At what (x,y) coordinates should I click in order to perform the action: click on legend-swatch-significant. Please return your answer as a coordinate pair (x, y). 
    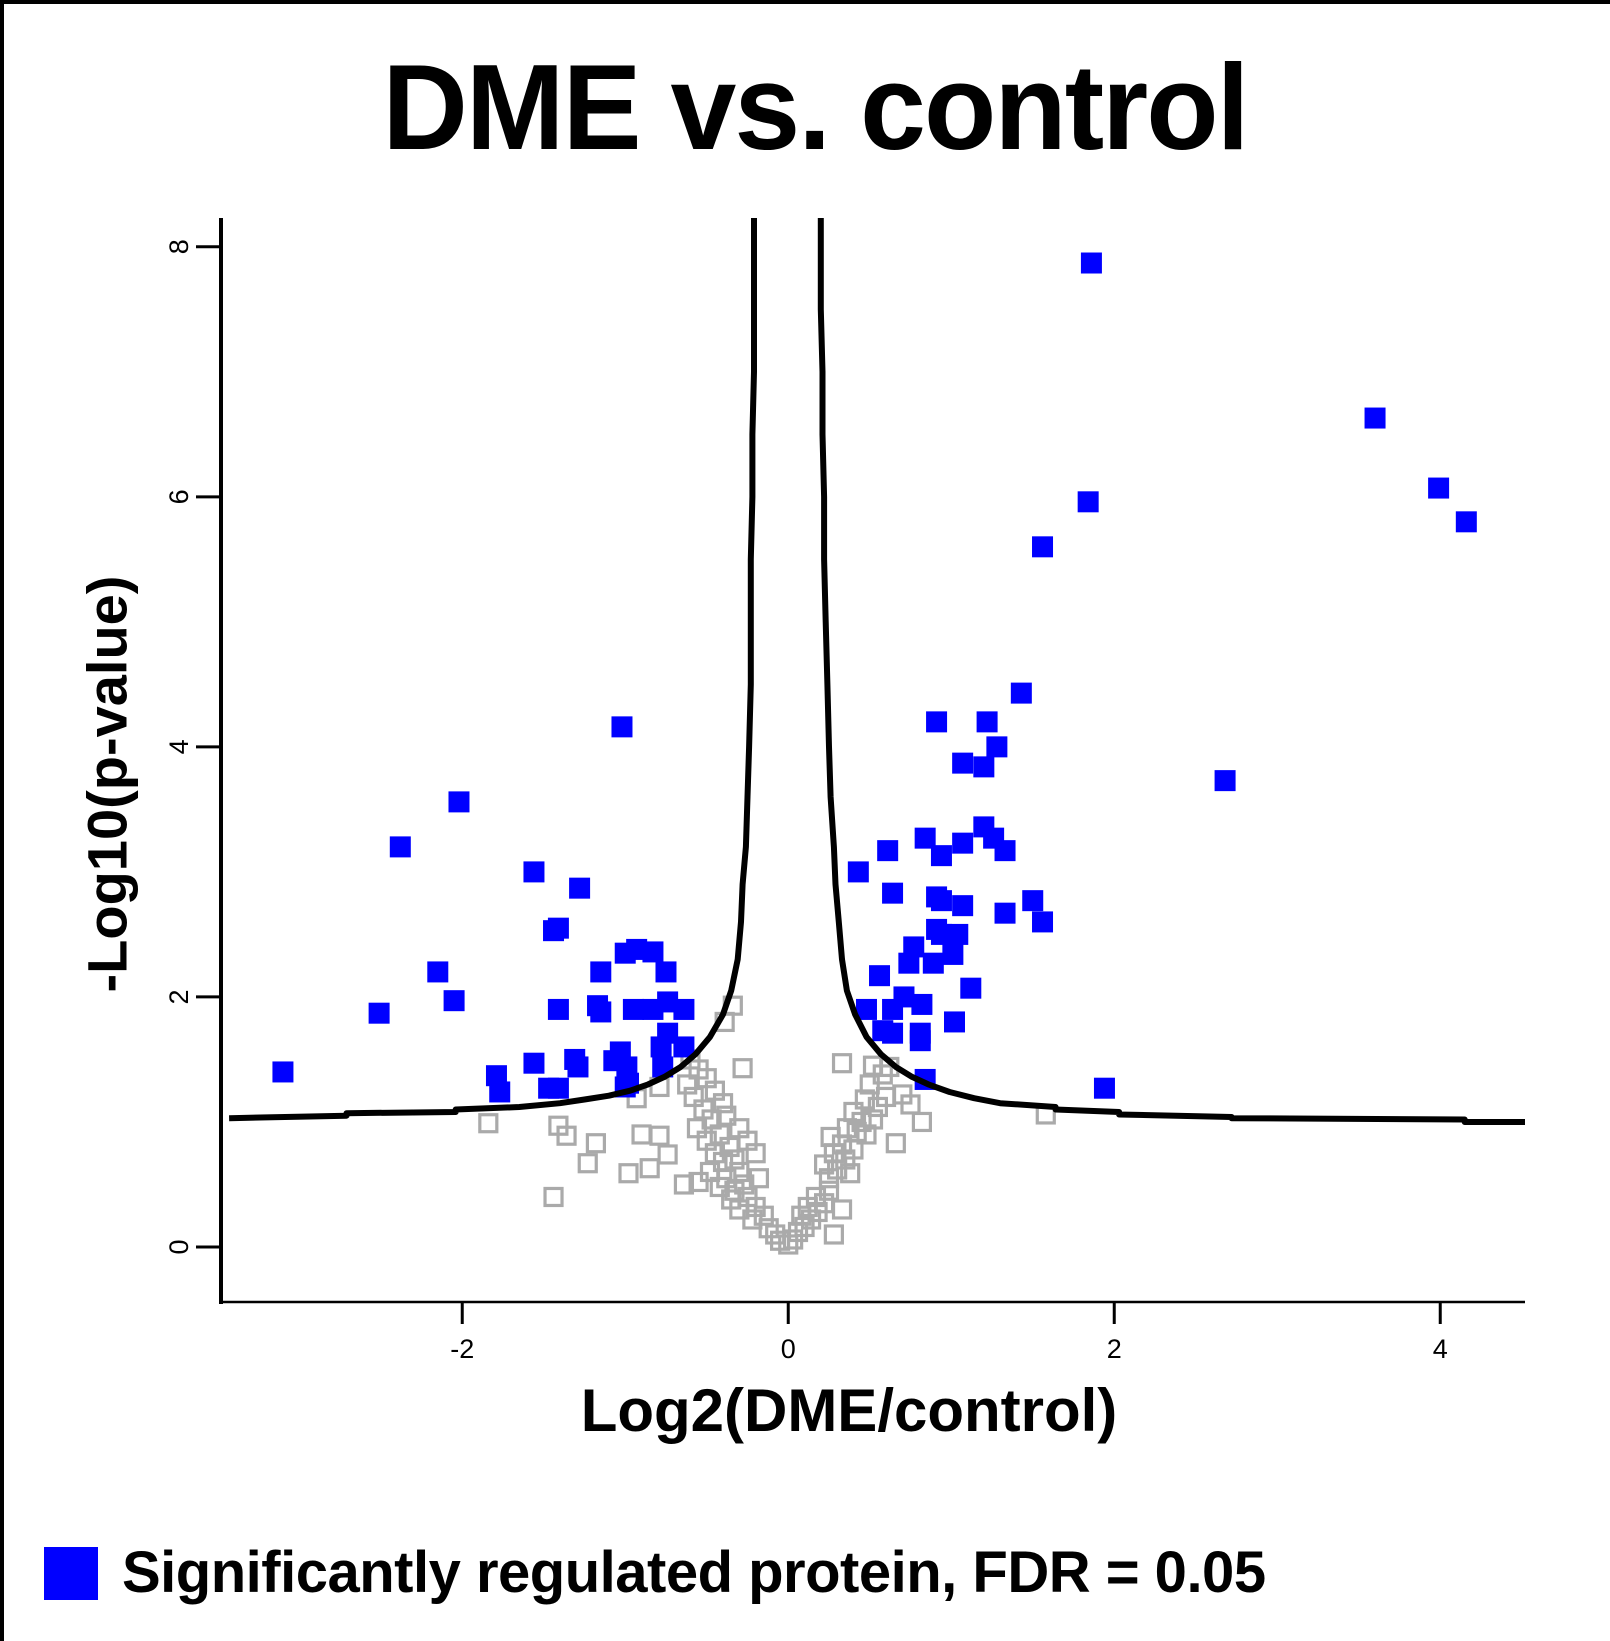
    Looking at the image, I should click on (71, 1573).